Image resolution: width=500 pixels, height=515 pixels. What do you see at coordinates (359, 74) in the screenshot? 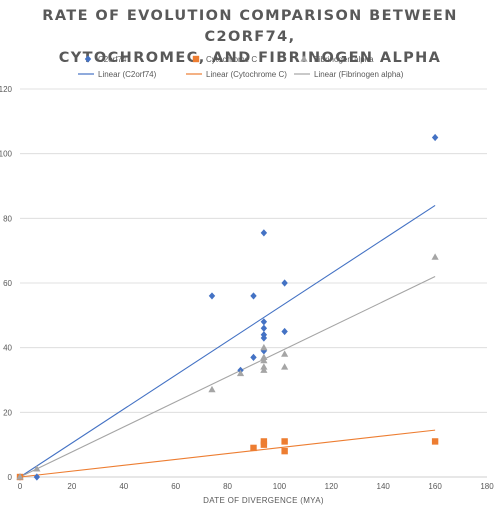
I see `legend-trend-label-fibrinogen-alpha: Linear (Fibrinogen alpha)` at bounding box center [359, 74].